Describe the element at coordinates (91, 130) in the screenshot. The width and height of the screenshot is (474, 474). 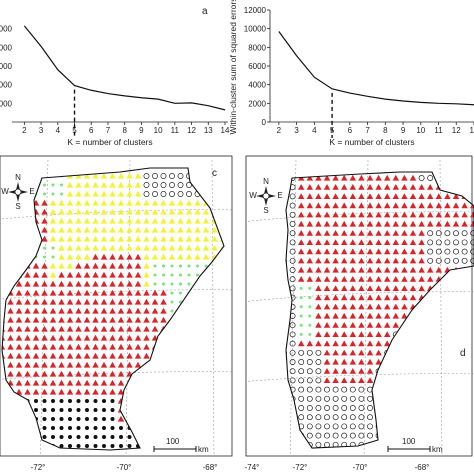
I see `x-tick-label: 6` at that location.